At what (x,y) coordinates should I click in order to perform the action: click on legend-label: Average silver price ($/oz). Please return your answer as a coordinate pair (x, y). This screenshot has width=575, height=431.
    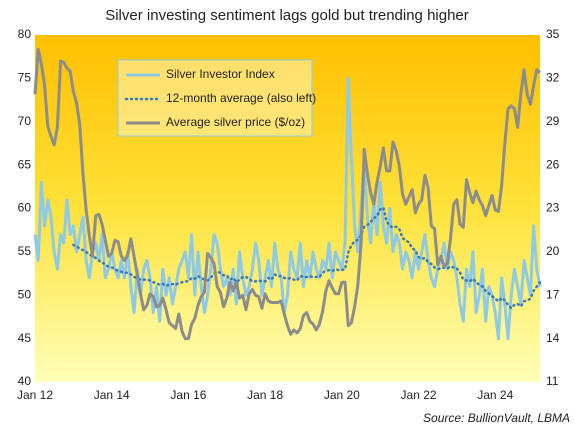
    Looking at the image, I should click on (235, 122).